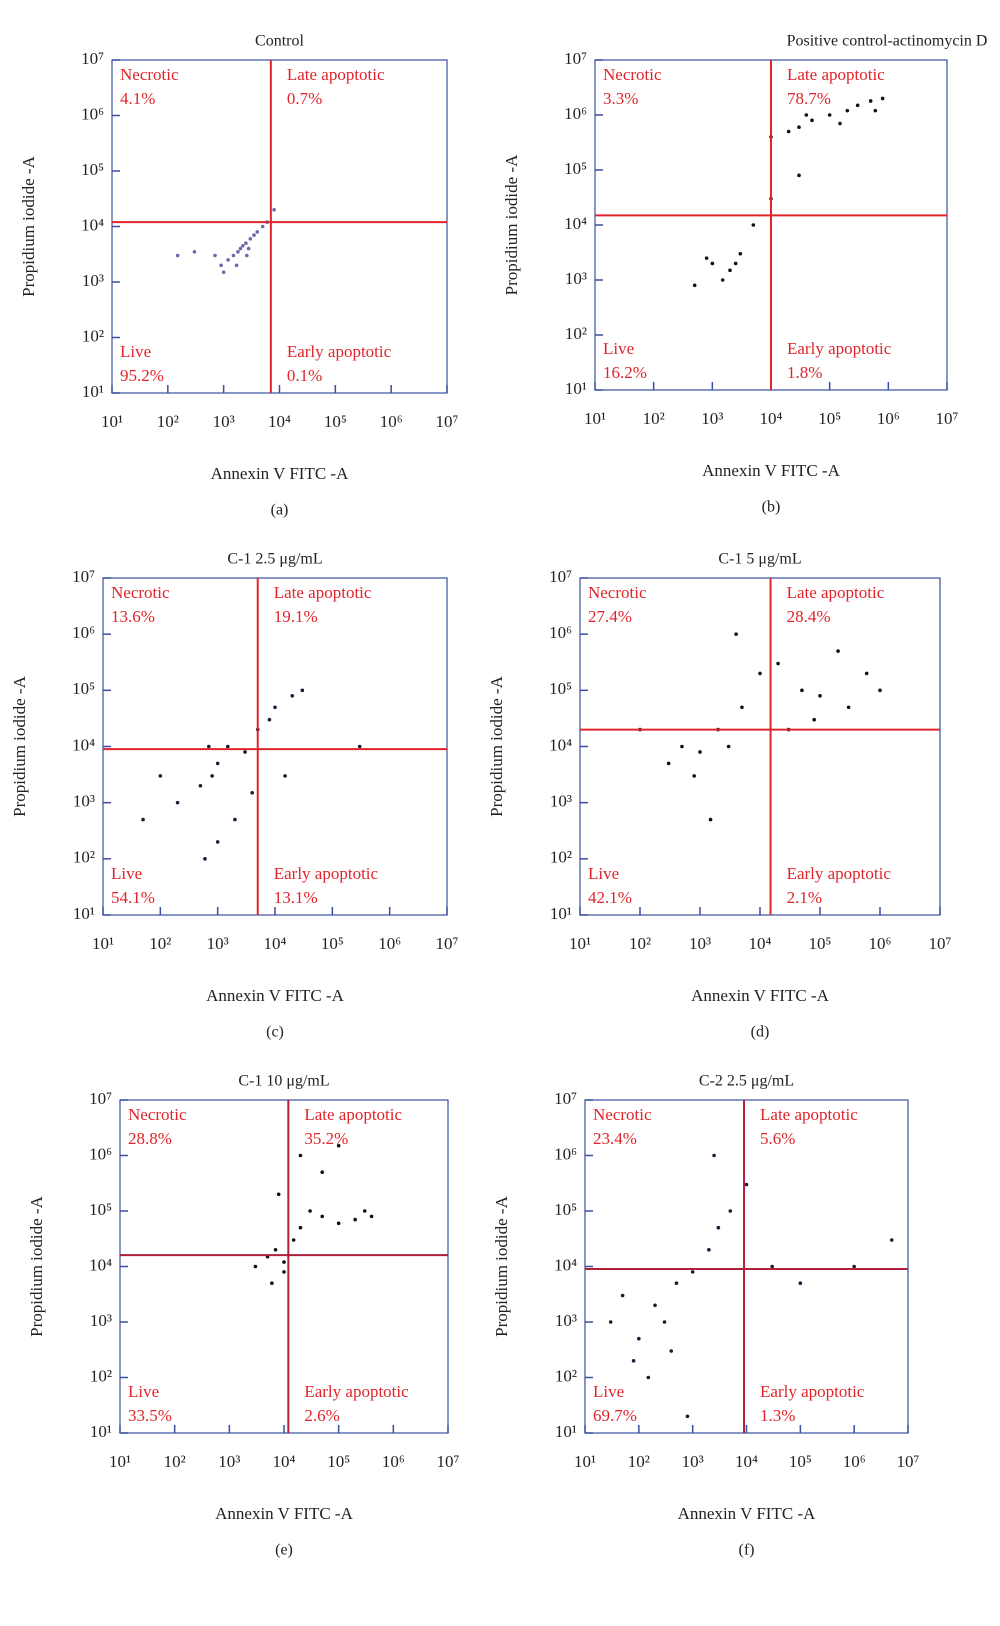 This screenshot has width=1000, height=1626. I want to click on panel-title: C-1 2.5 μg/mL, so click(274, 559).